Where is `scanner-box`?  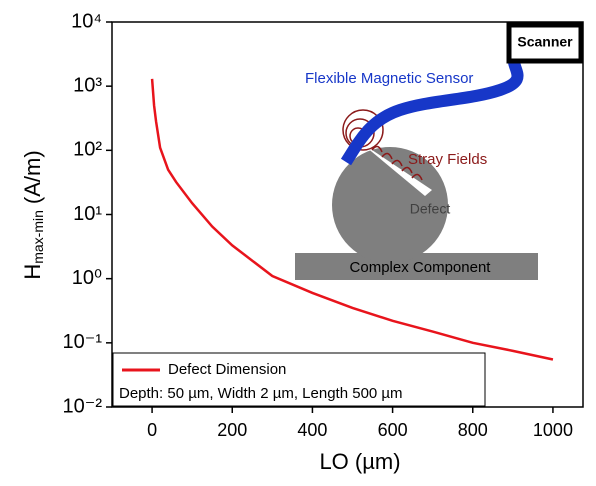
scanner-box is located at coordinates (545, 43).